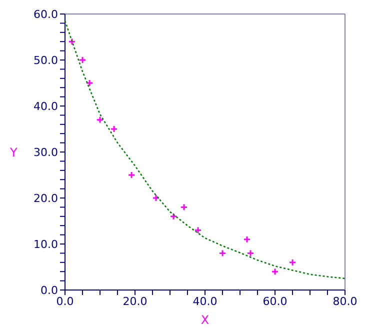  What do you see at coordinates (13, 152) in the screenshot?
I see `y-axis-title: Y` at bounding box center [13, 152].